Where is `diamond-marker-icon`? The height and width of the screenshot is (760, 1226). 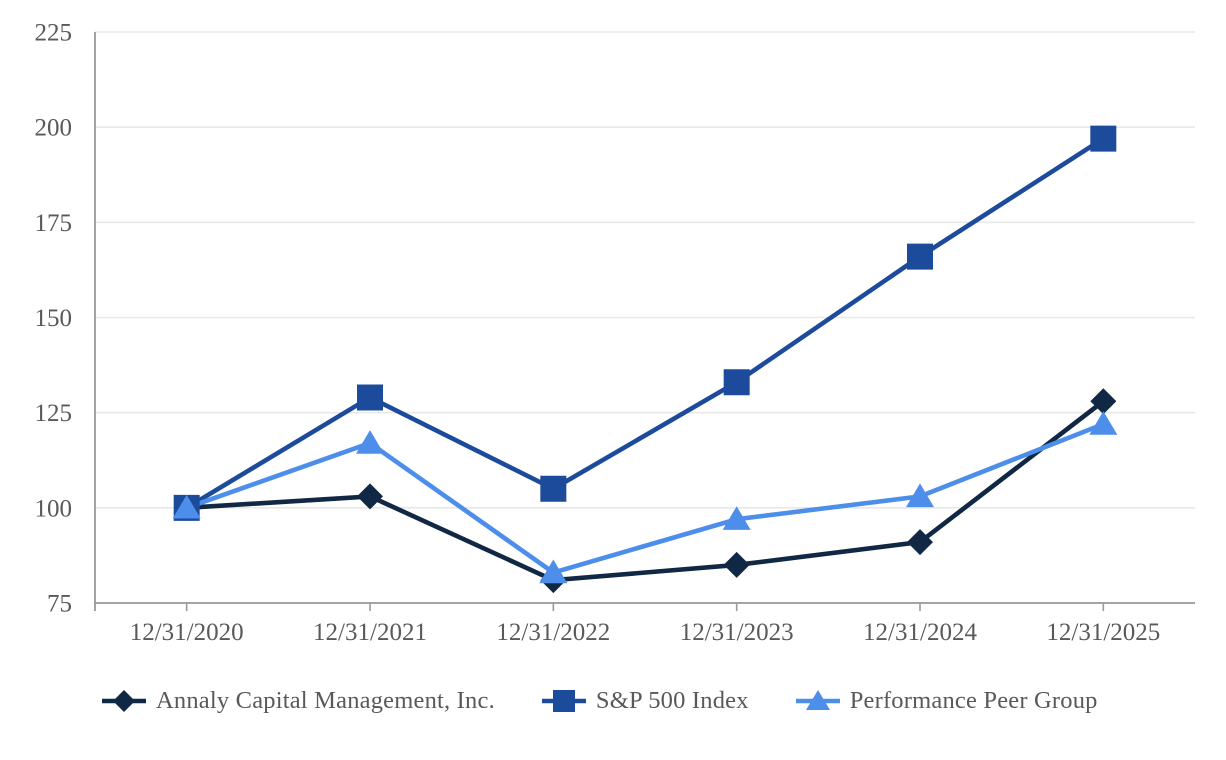
diamond-marker-icon is located at coordinates (124, 701).